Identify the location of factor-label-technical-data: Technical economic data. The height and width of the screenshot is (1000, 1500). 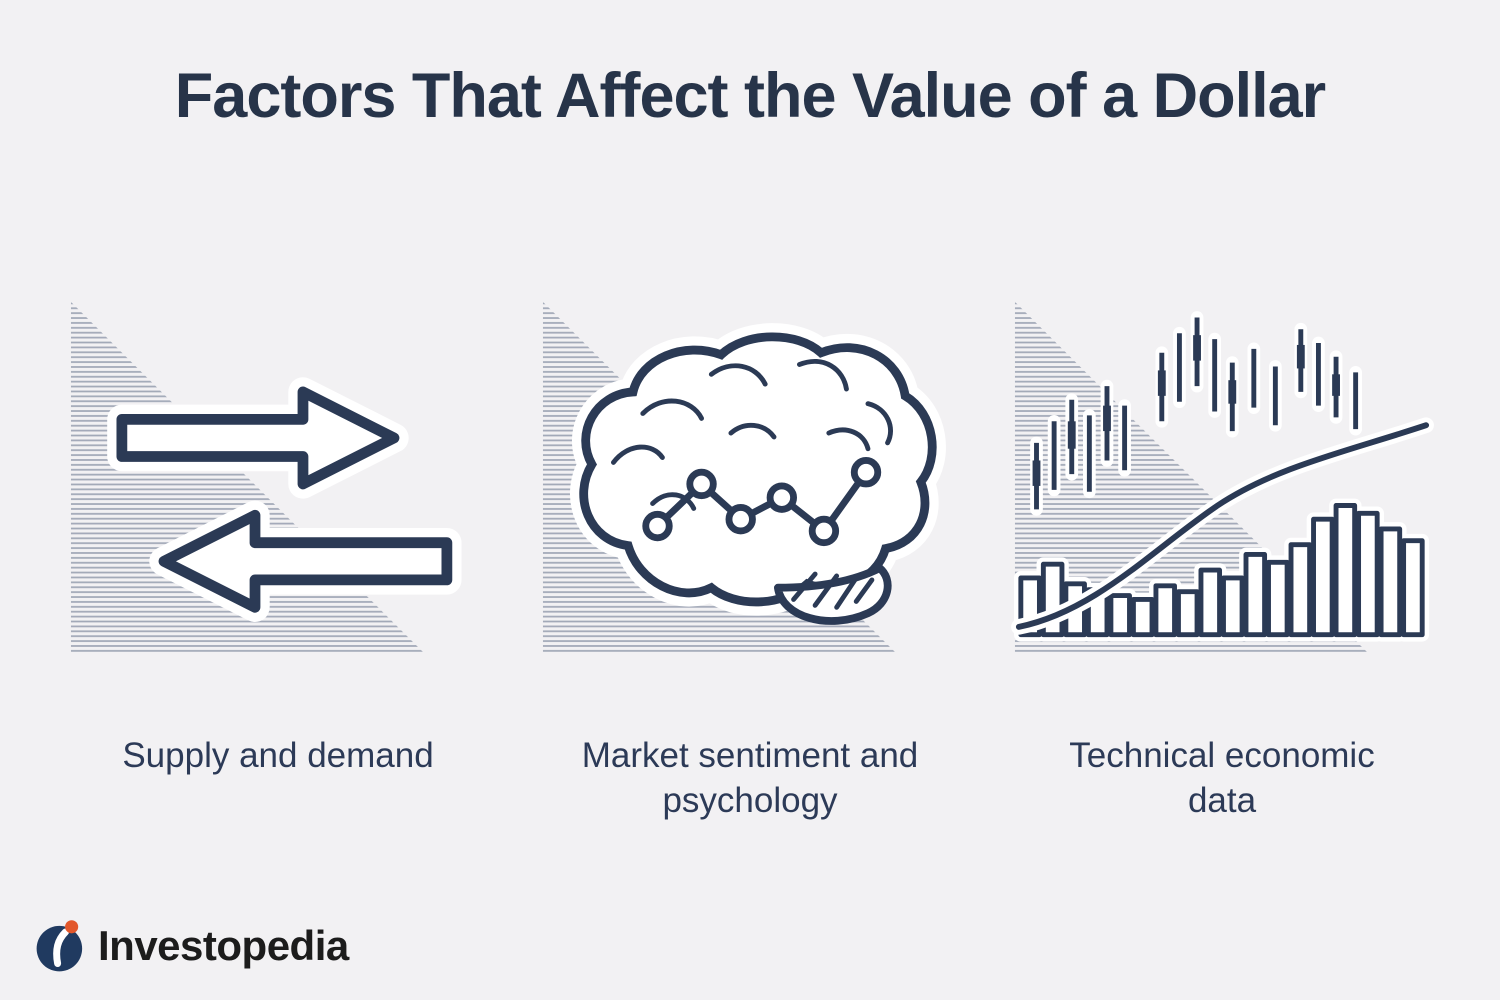
(1222, 778).